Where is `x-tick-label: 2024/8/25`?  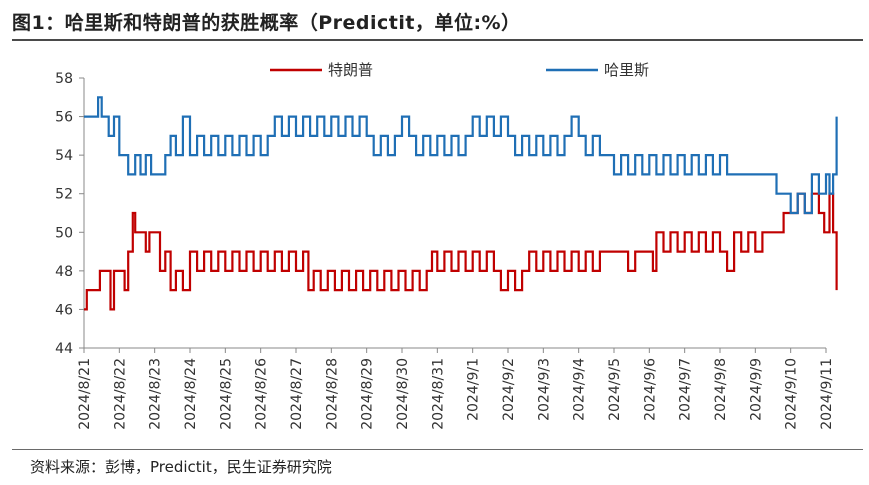
x-tick-label: 2024/8/25 is located at coordinates (226, 394).